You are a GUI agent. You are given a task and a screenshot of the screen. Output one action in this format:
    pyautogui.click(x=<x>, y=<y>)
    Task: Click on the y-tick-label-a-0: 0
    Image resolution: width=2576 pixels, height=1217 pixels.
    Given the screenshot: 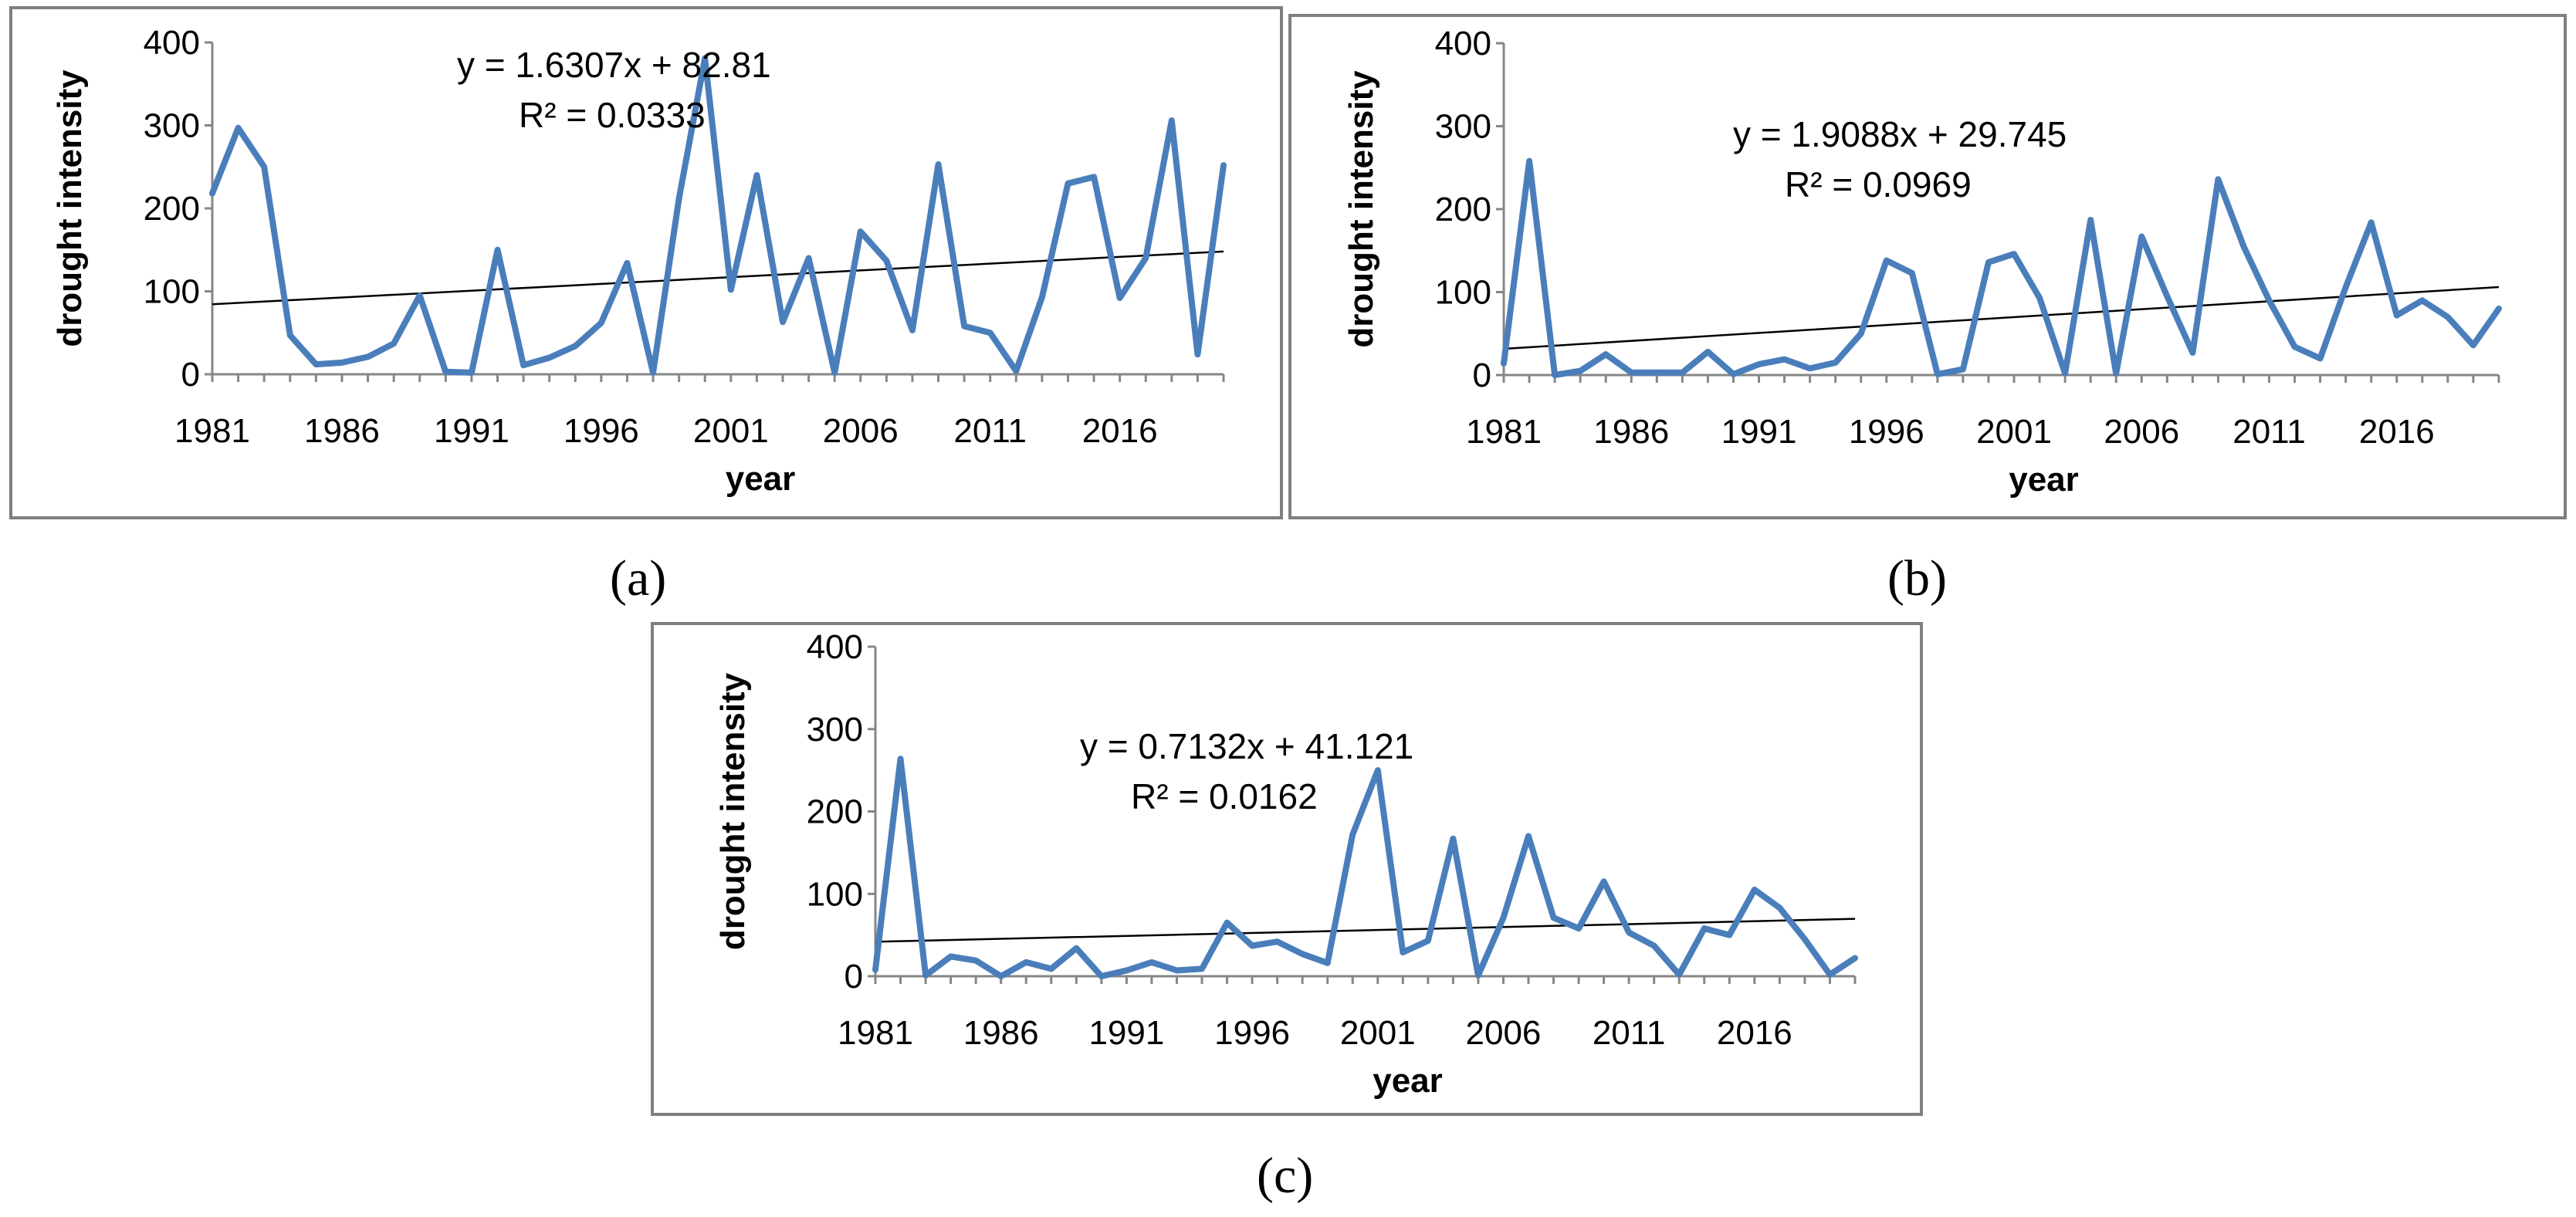 What is the action you would take?
    pyautogui.click(x=190, y=375)
    